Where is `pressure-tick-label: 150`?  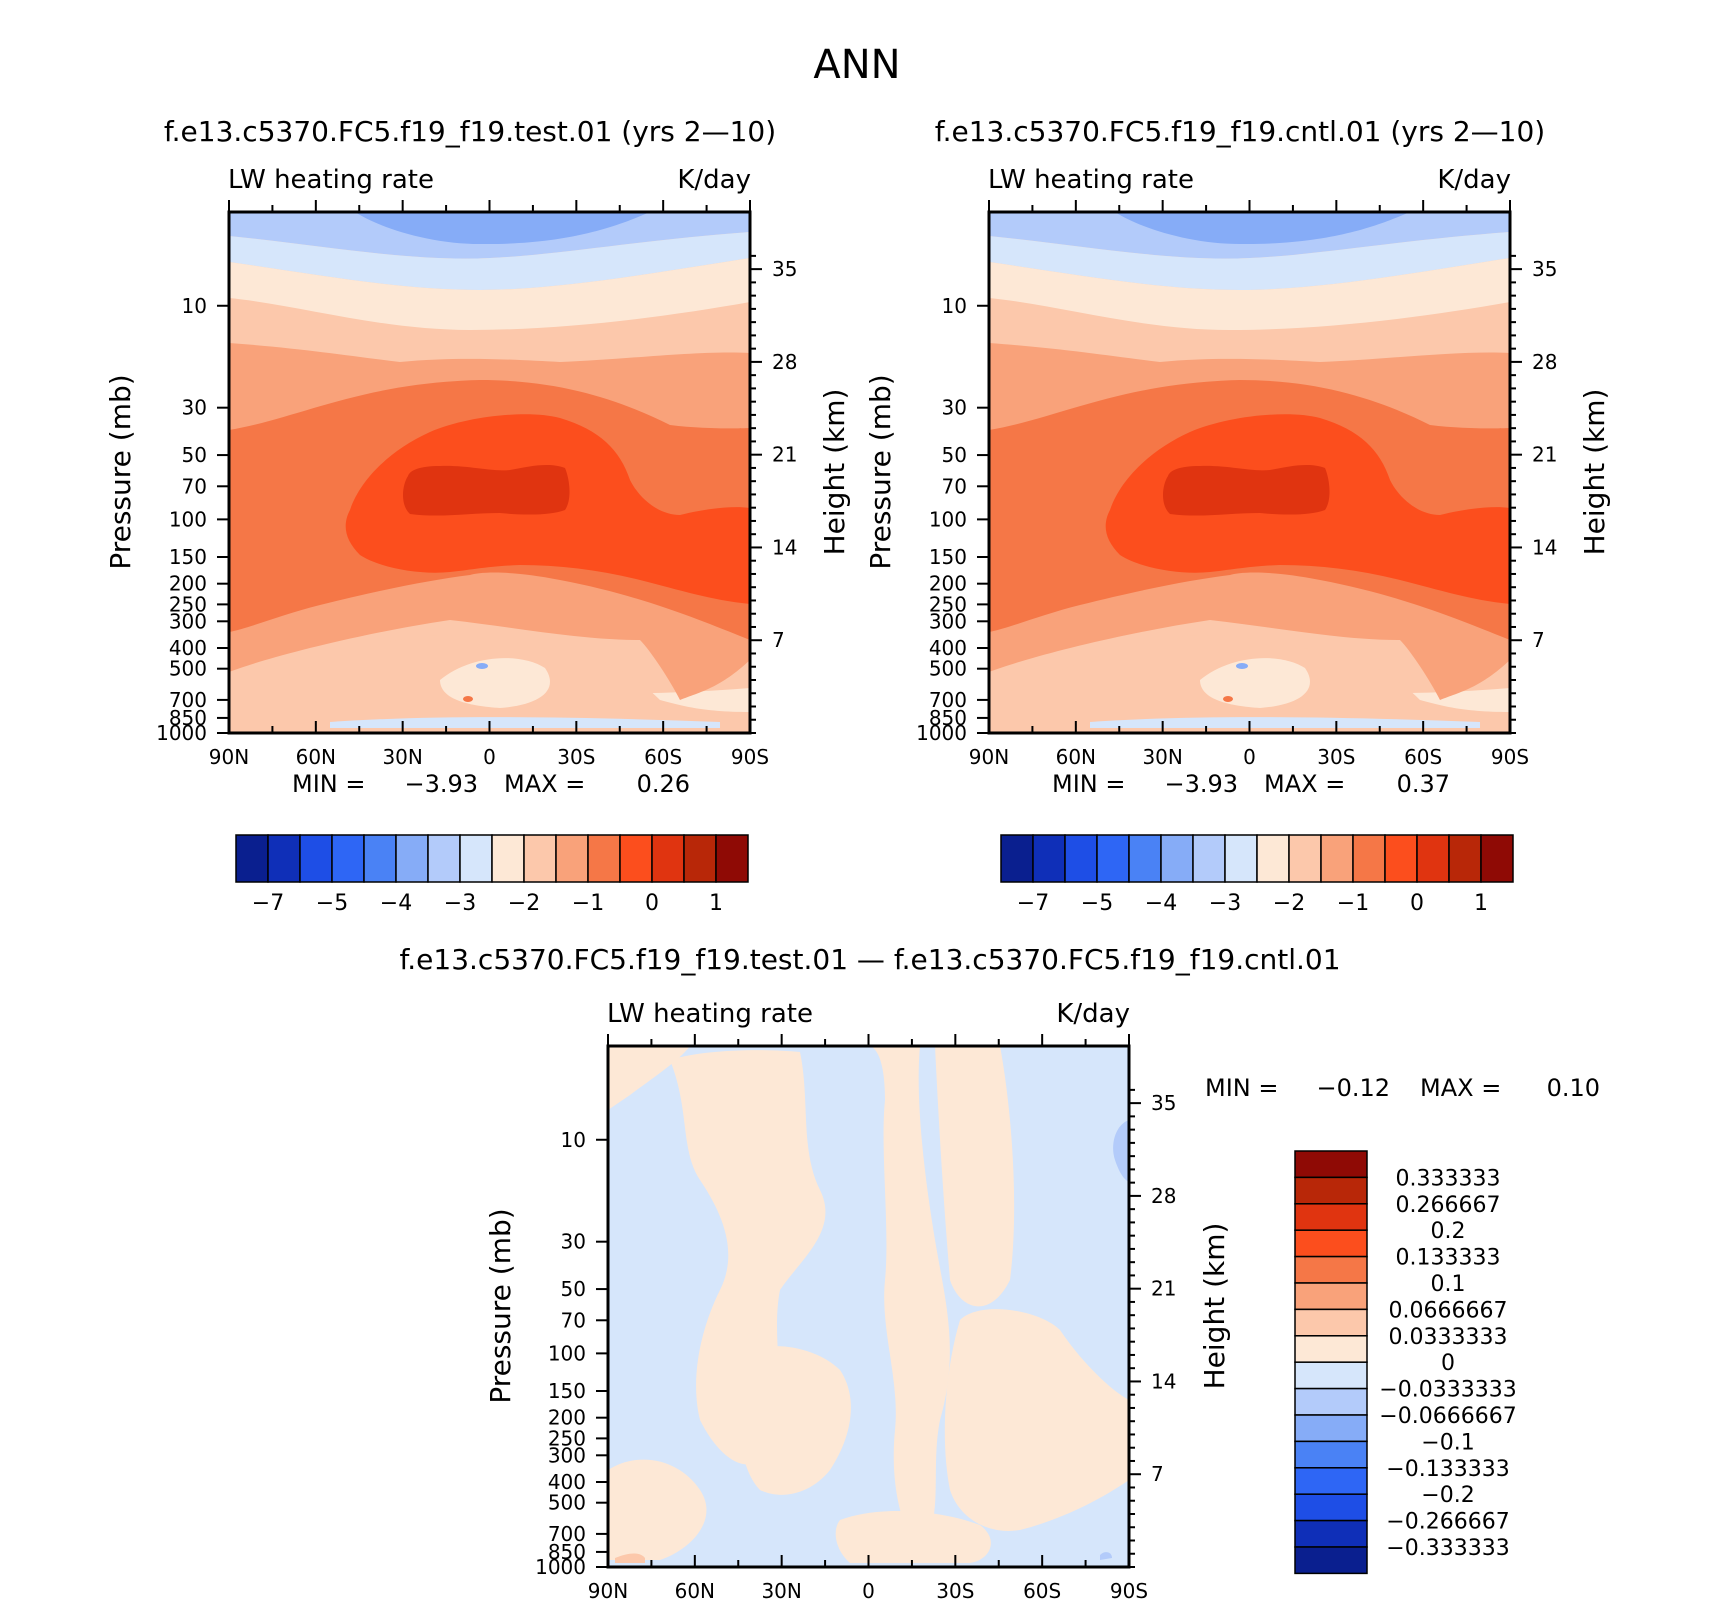 pressure-tick-label: 150 is located at coordinates (948, 557).